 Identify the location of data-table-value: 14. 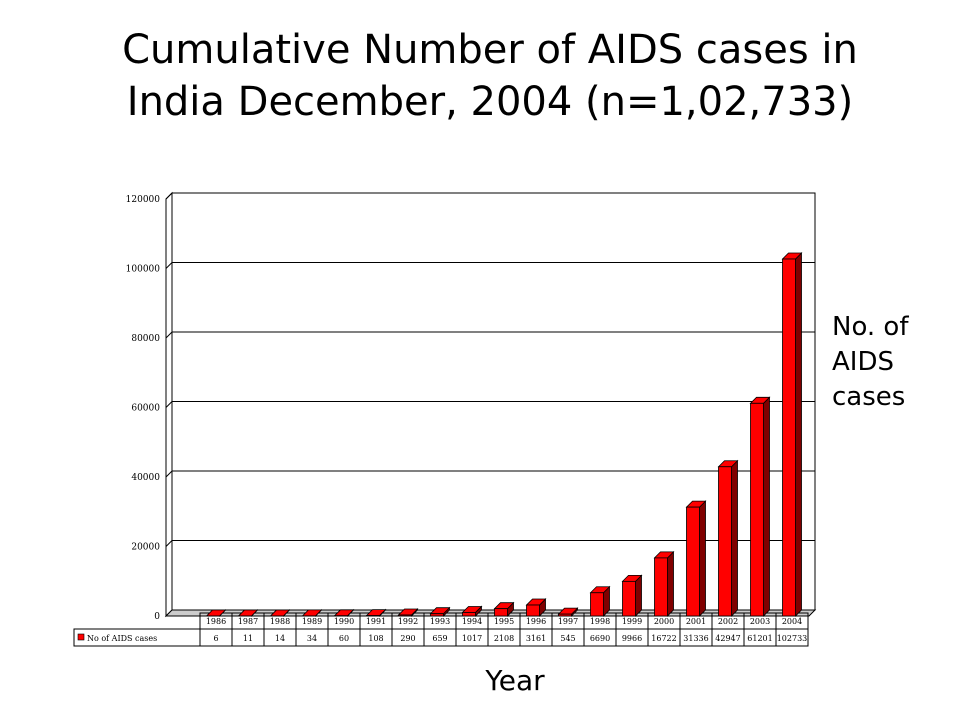
(280, 638).